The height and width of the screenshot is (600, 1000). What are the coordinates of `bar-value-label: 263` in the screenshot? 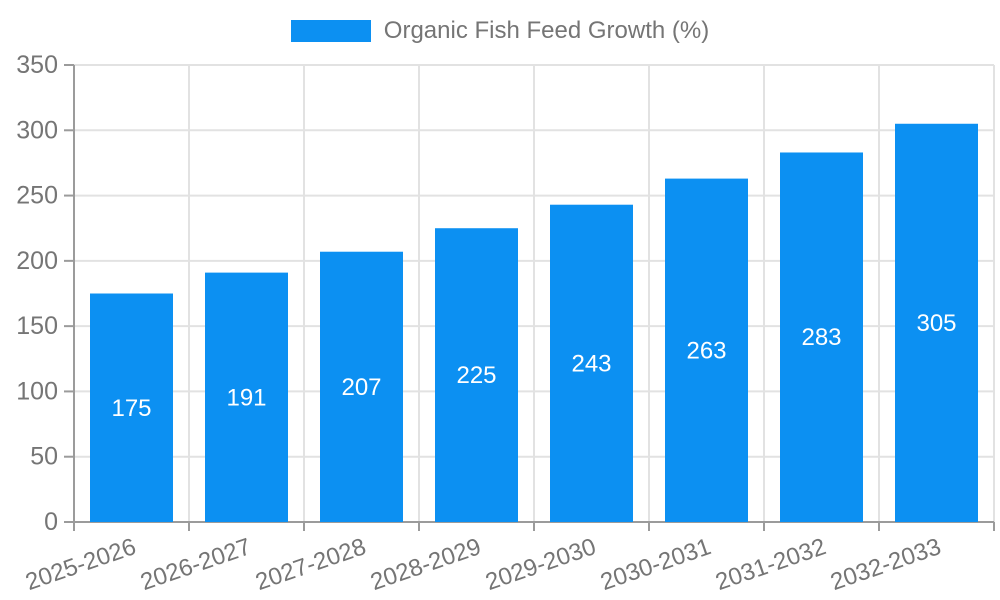 It's located at (706, 350).